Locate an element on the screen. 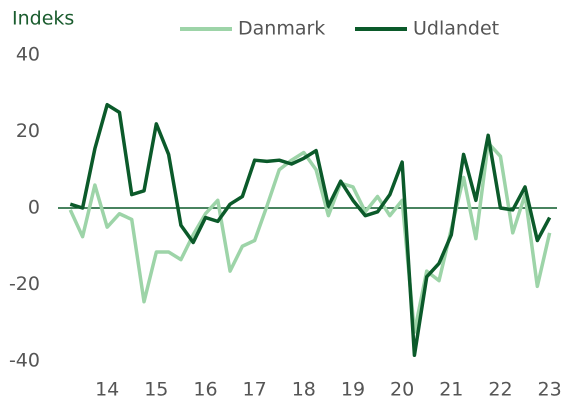 The image size is (570, 407). x-tick-label: 23 is located at coordinates (550, 390).